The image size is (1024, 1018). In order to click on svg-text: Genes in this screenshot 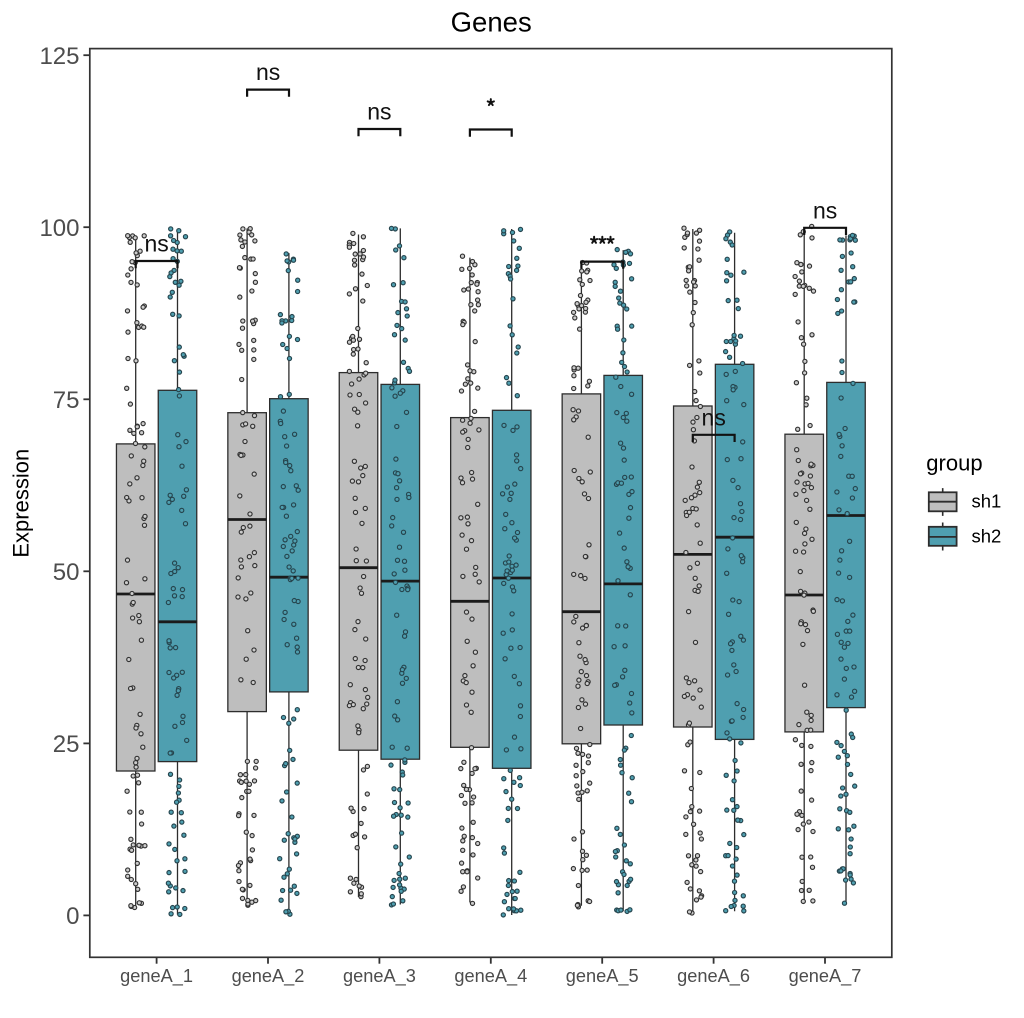, I will do `click(491, 22)`.